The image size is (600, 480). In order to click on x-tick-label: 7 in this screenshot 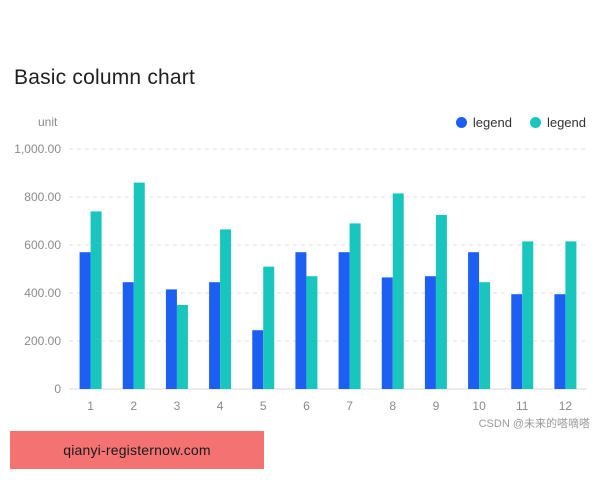, I will do `click(349, 406)`.